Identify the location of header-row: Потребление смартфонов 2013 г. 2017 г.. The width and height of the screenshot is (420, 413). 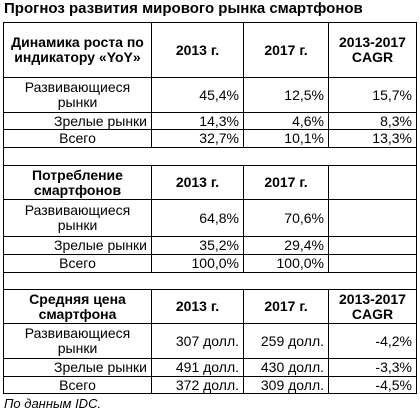
(210, 182).